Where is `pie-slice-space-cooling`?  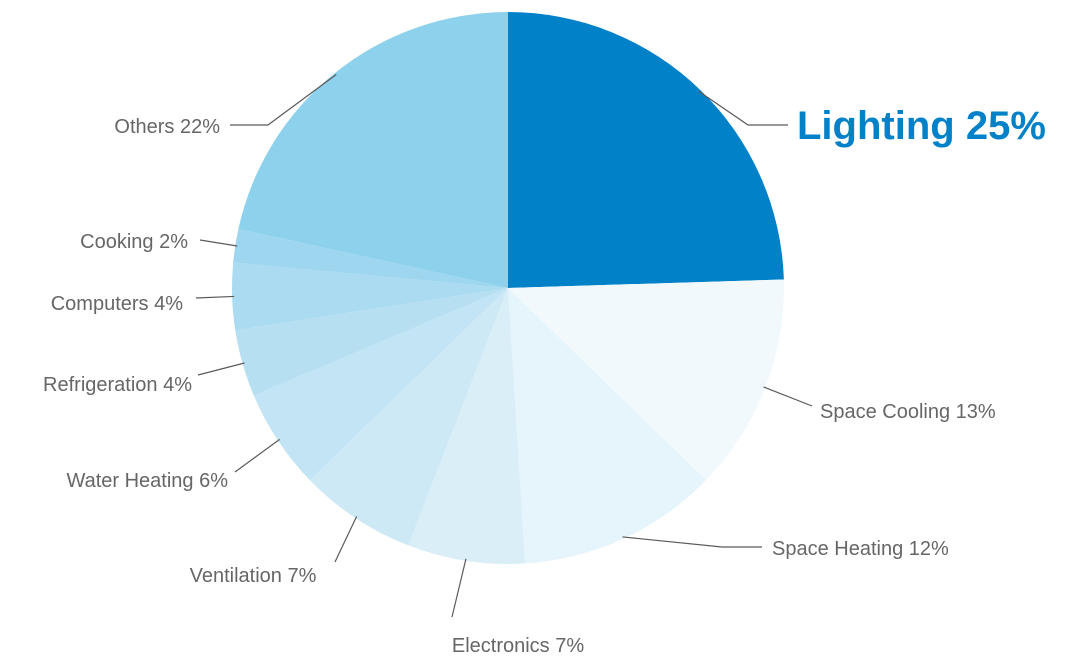 pie-slice-space-cooling is located at coordinates (646, 380).